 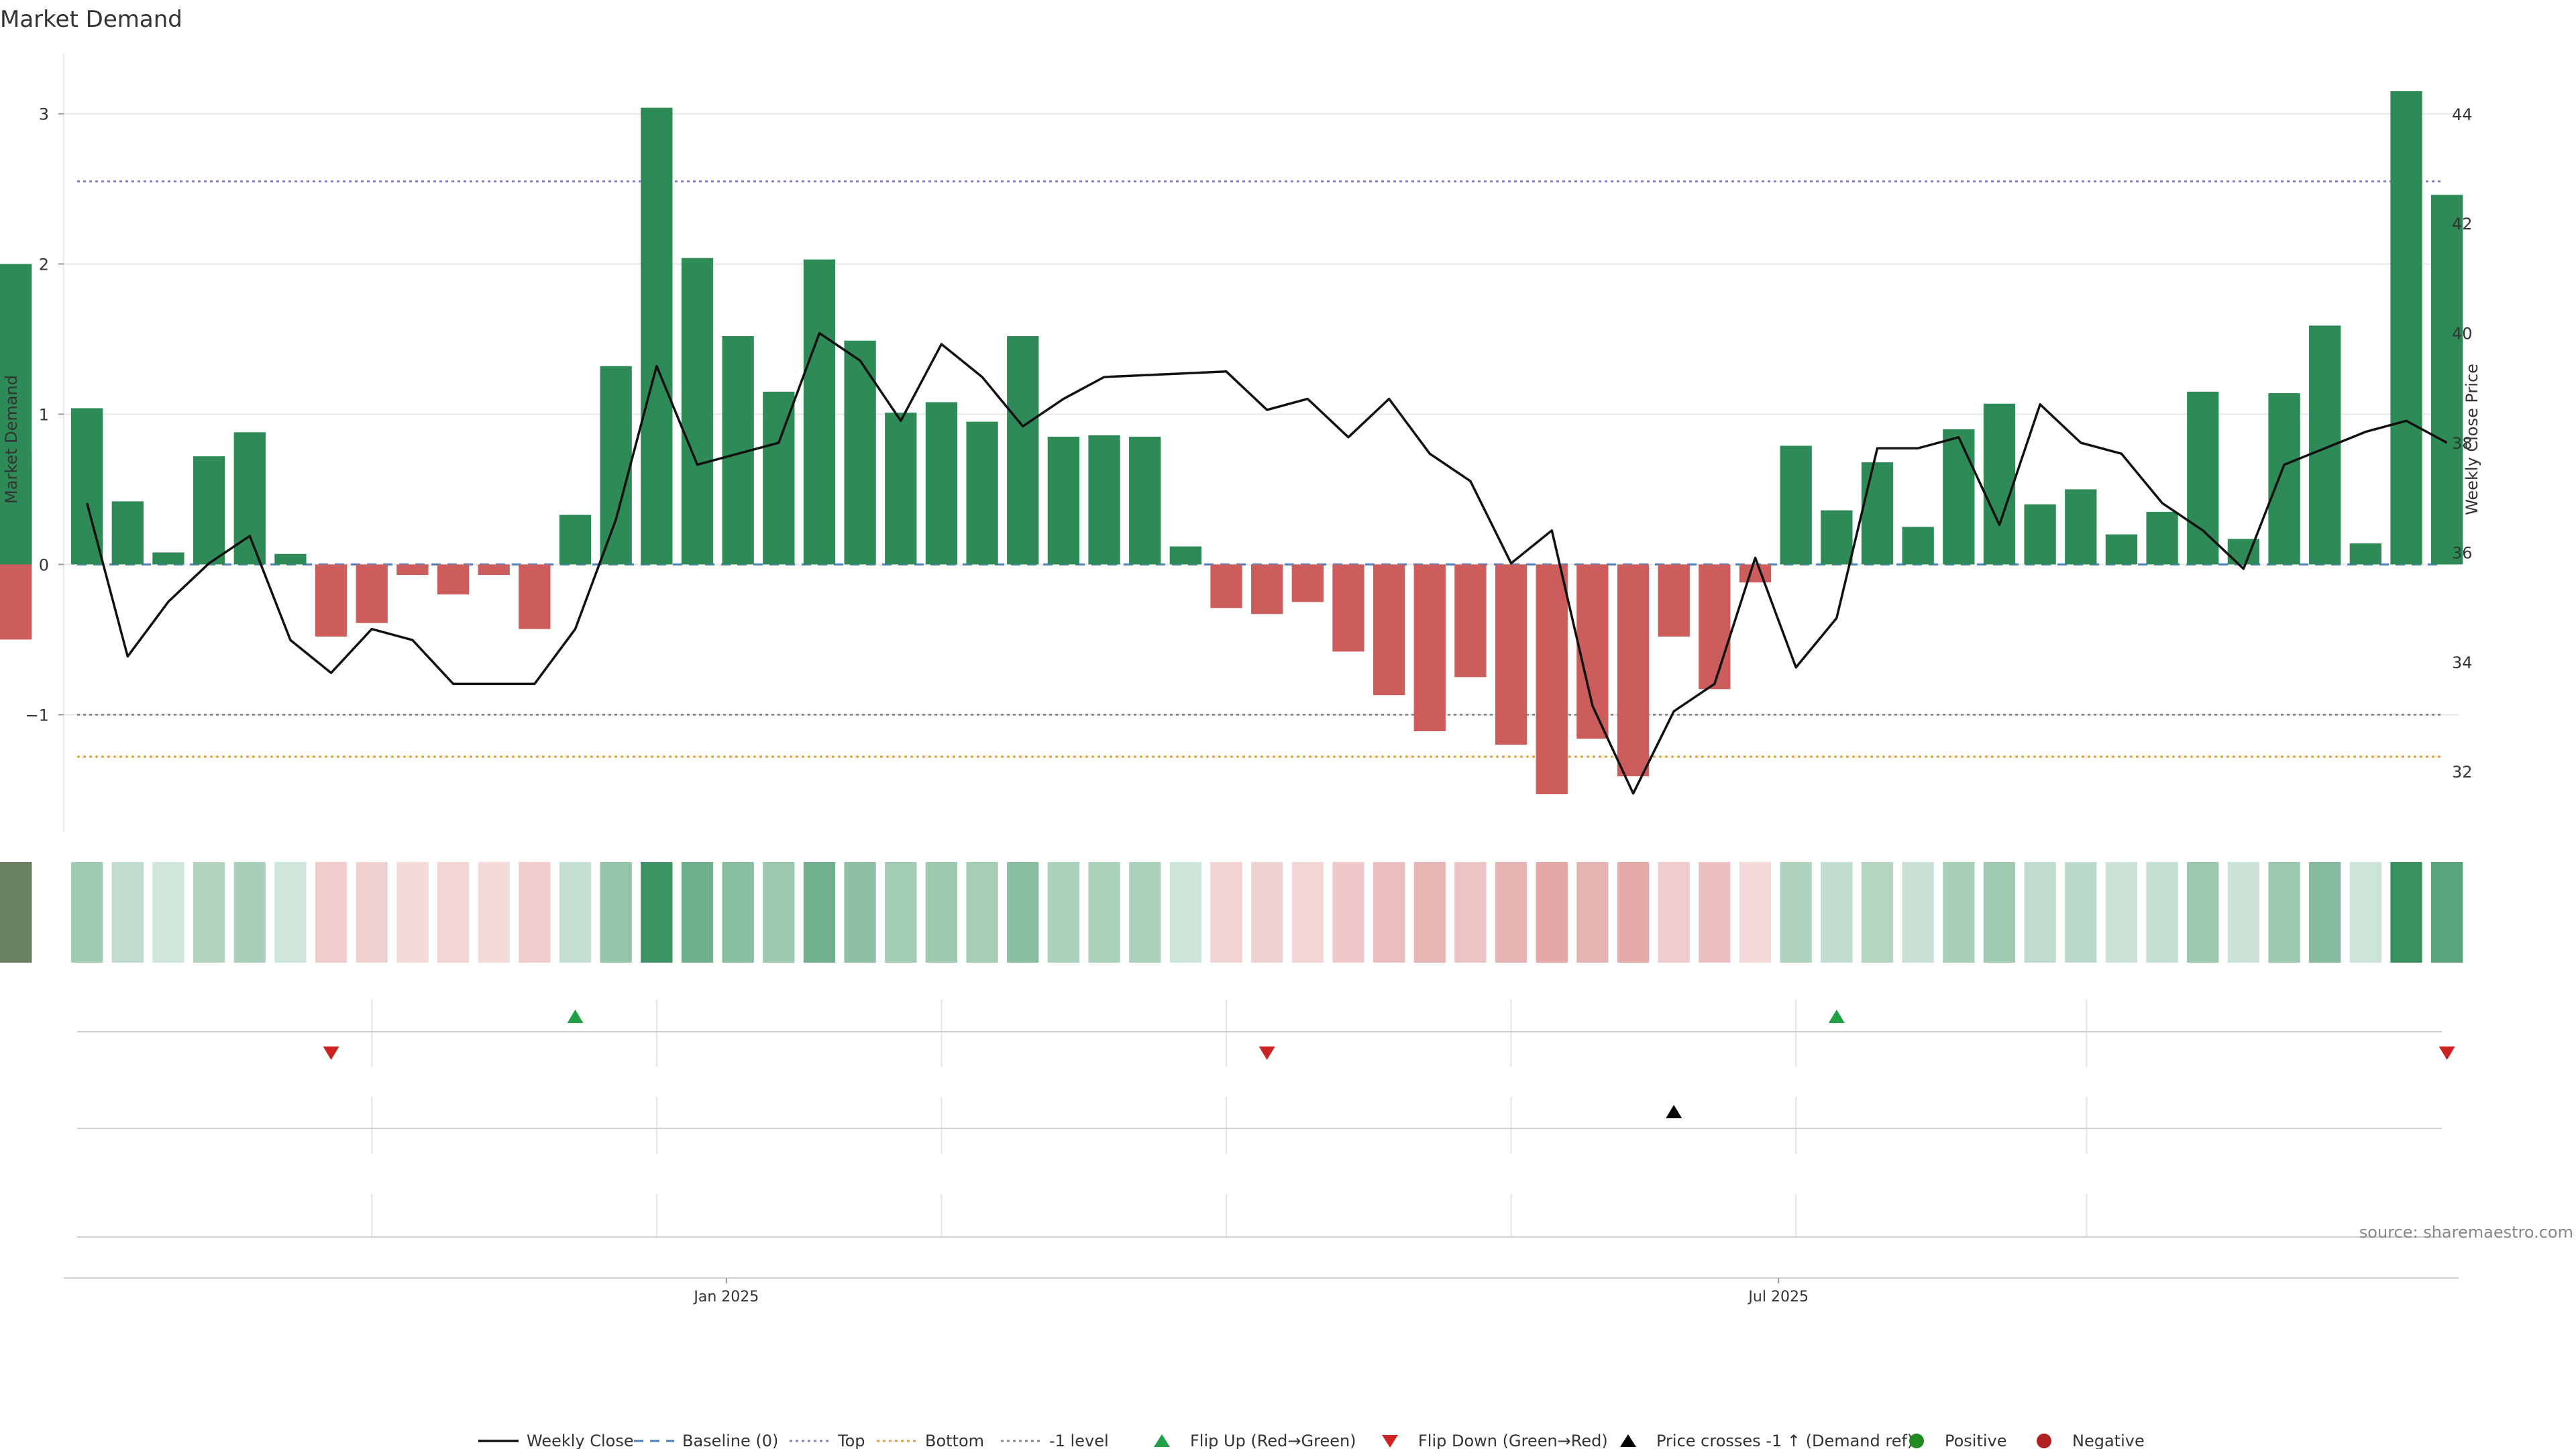 I want to click on legend-item: Top, so click(x=827, y=1440).